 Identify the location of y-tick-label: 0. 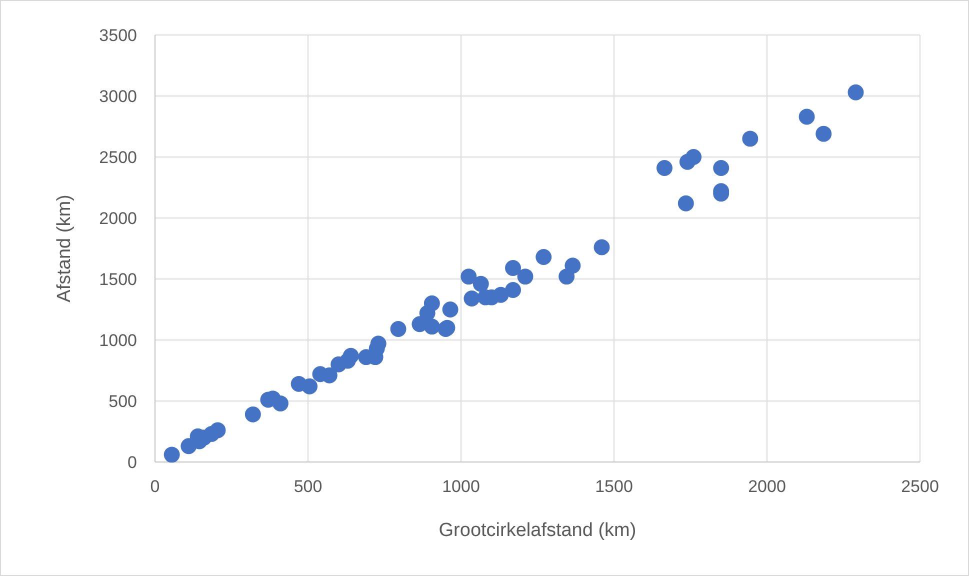
(132, 462).